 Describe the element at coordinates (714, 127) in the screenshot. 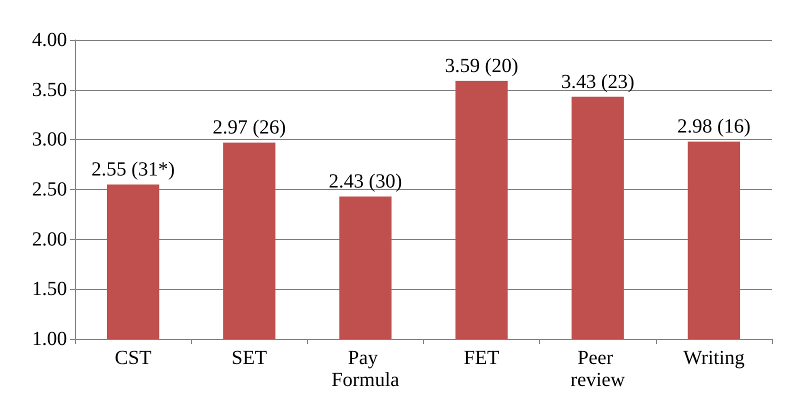

I see `data-label: 2.98 (16)` at that location.